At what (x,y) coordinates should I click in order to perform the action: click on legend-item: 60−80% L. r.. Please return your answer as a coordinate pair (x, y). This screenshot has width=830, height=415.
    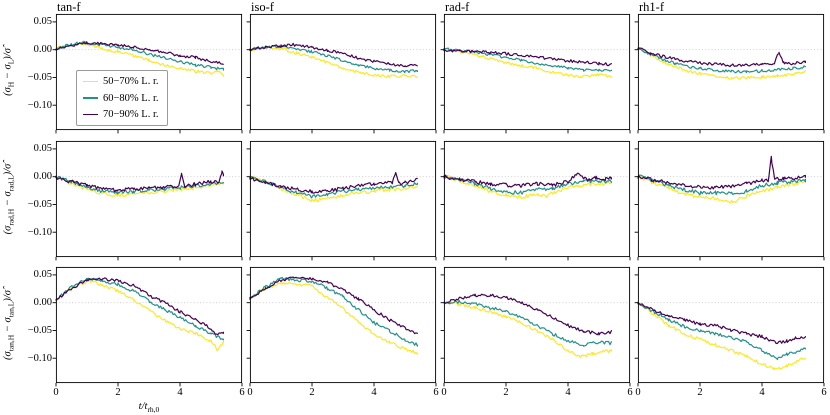
    Looking at the image, I should click on (121, 98).